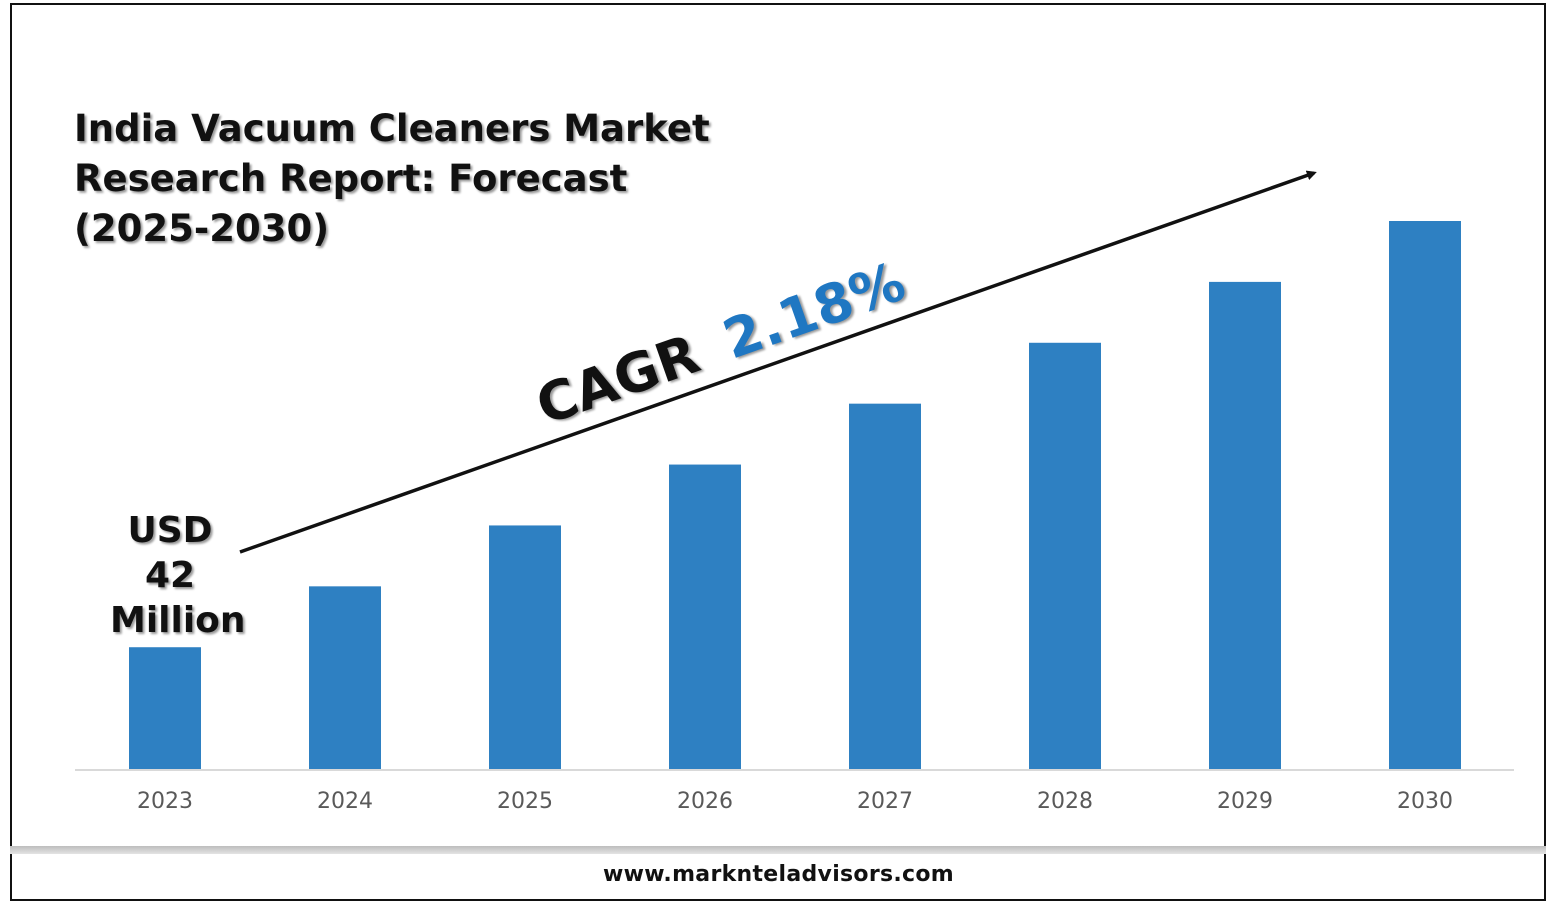  I want to click on footer-url: www.marknteladvisors.com, so click(778, 874).